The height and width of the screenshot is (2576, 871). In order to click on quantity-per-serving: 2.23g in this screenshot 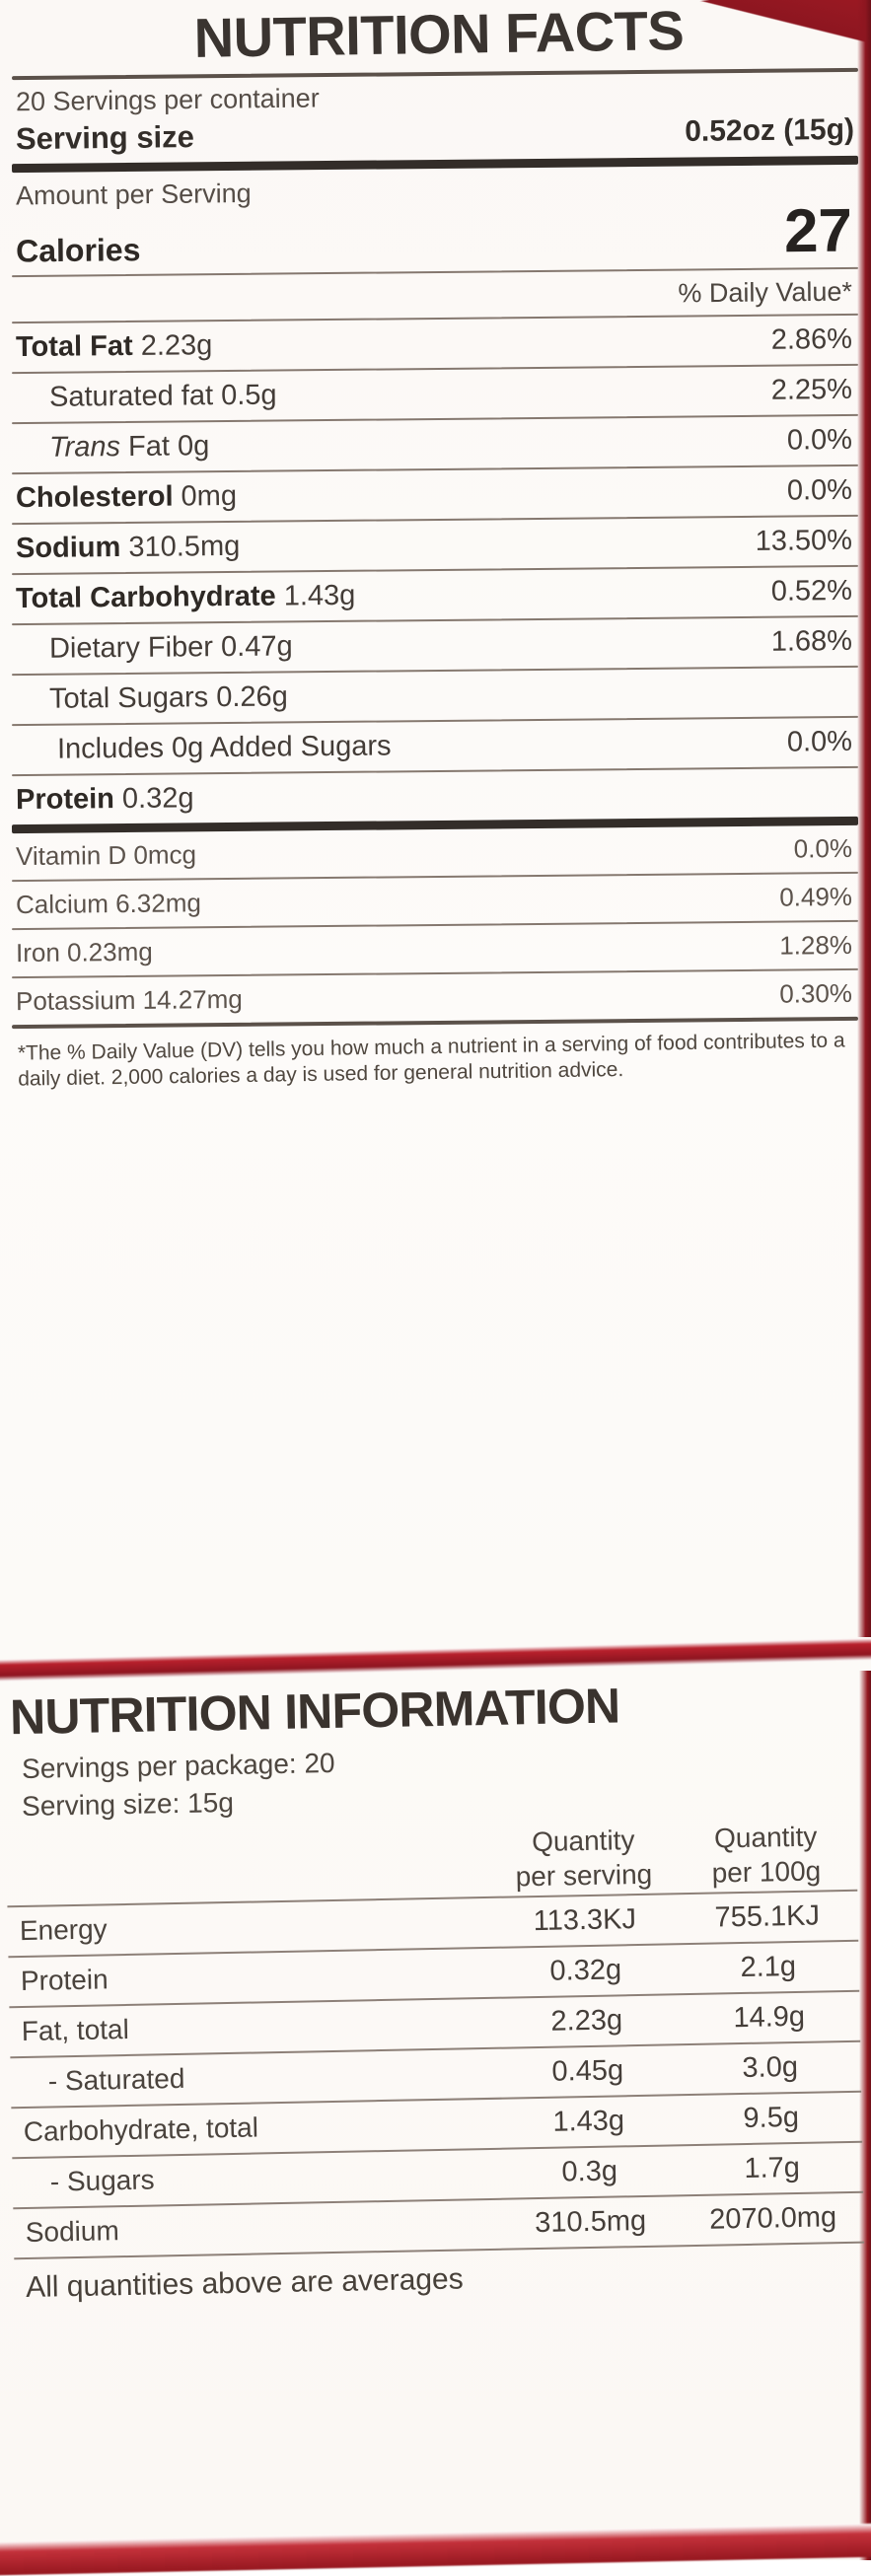, I will do `click(586, 2021)`.